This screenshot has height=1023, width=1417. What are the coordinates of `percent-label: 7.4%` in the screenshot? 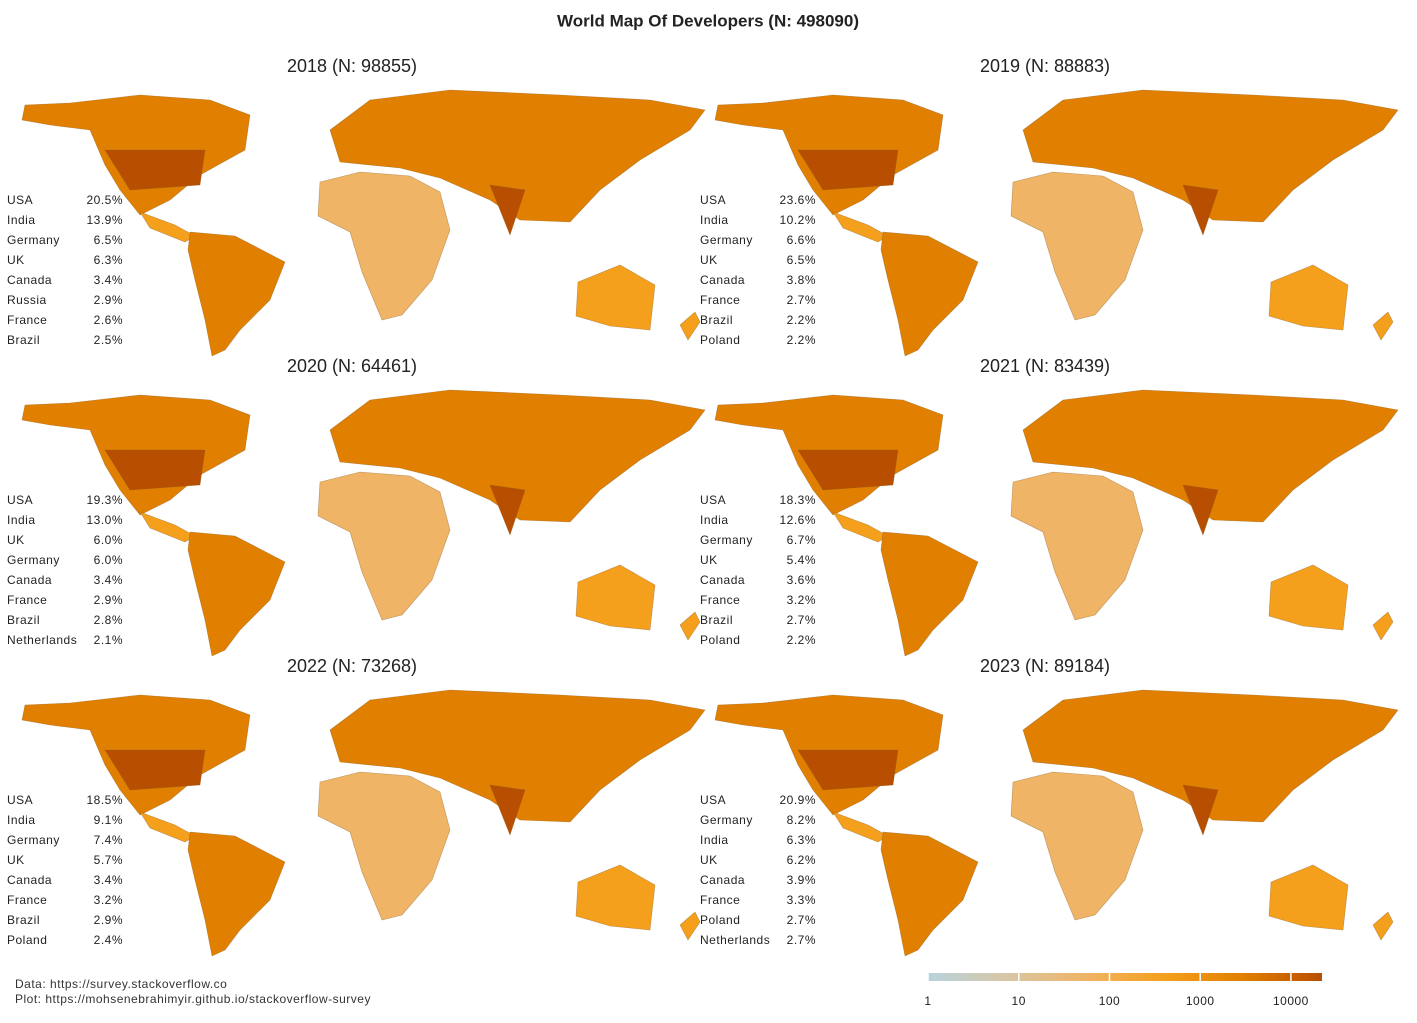 It's located at (108, 840).